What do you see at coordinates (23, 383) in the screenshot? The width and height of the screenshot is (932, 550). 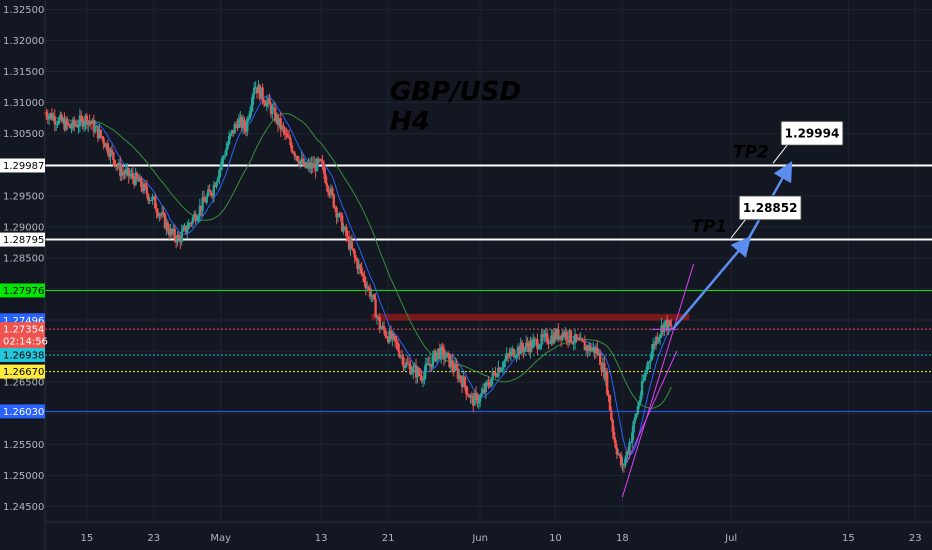 I see `price-tick-label: 1.26500` at bounding box center [23, 383].